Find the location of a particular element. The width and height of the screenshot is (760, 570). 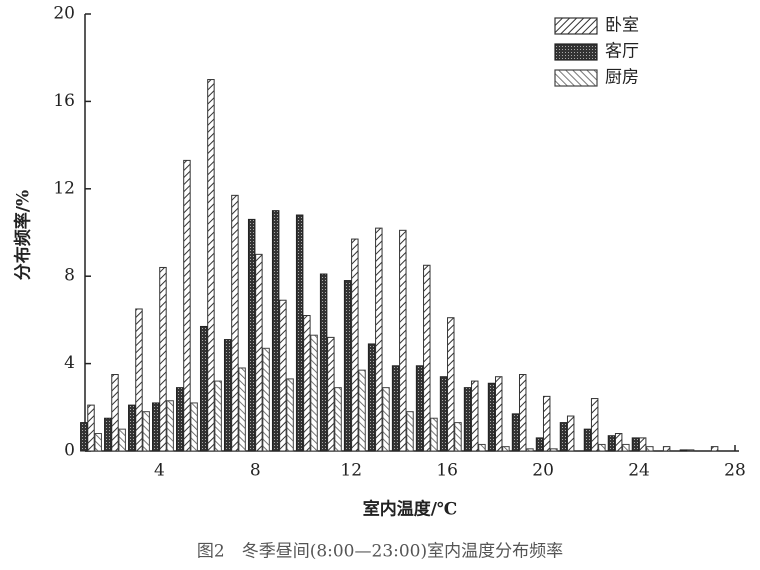

legend-label: 厨房 is located at coordinates (622, 78).